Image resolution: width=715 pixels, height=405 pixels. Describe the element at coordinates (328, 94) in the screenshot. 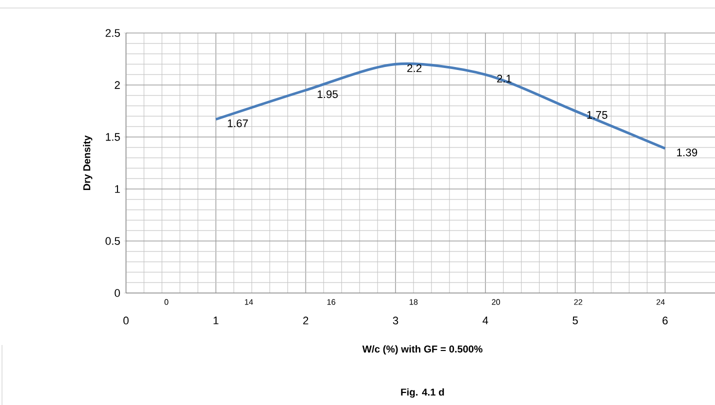

I see `data-label: 1.95` at that location.